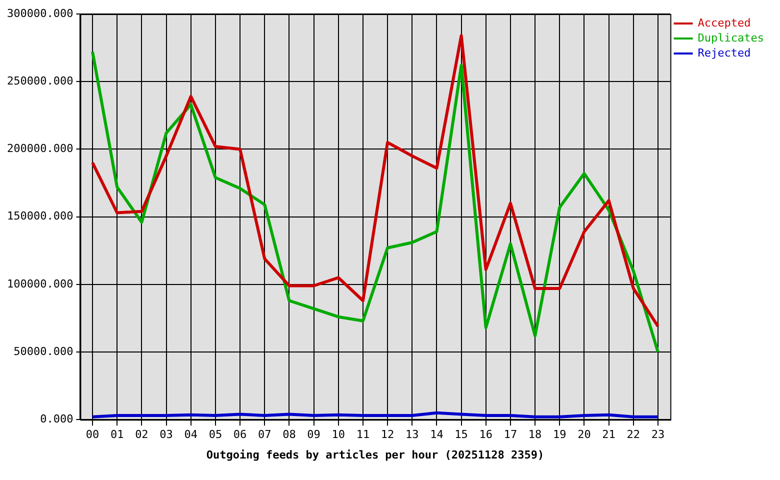  I want to click on x-tick-label: 12, so click(387, 435).